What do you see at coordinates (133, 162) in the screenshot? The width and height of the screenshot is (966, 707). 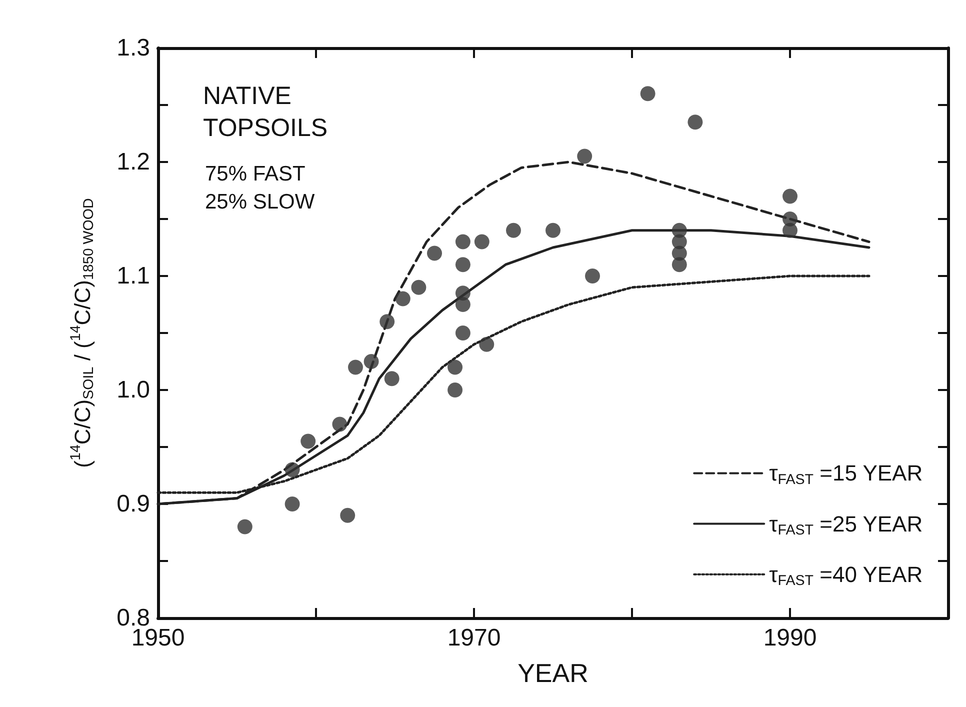 I see `y-tick-label: 1.2` at bounding box center [133, 162].